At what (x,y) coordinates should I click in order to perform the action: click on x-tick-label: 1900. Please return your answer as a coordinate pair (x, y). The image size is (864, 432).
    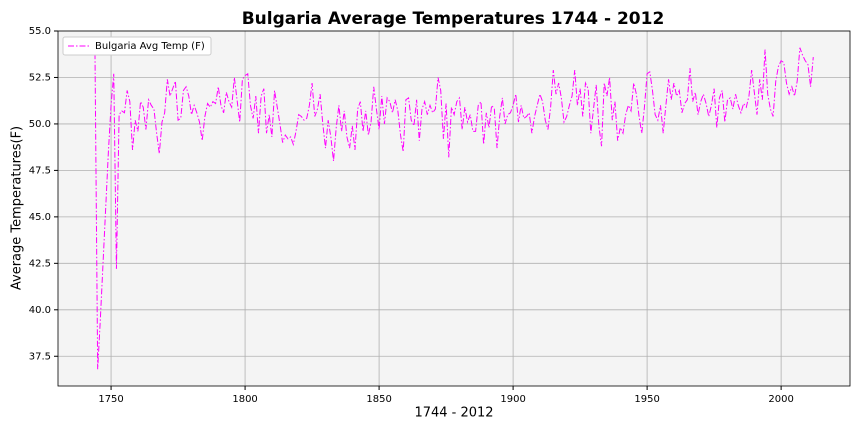
    Looking at the image, I should click on (512, 399).